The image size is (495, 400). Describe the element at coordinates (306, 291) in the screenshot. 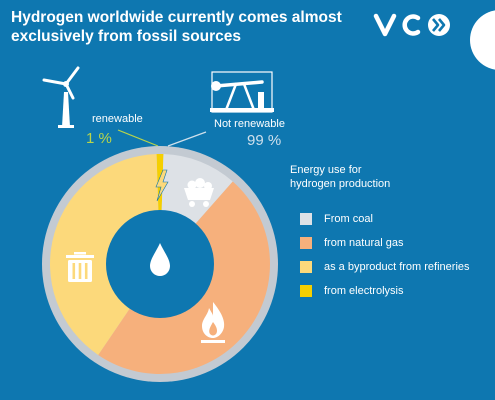

I see `legend-swatch-electrolysis` at that location.